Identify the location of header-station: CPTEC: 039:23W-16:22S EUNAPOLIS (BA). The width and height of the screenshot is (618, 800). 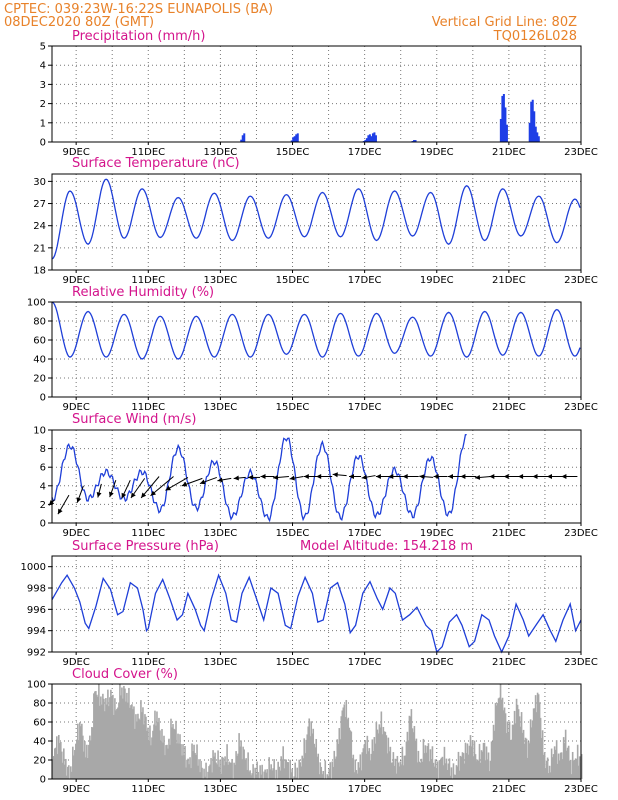
(138, 9).